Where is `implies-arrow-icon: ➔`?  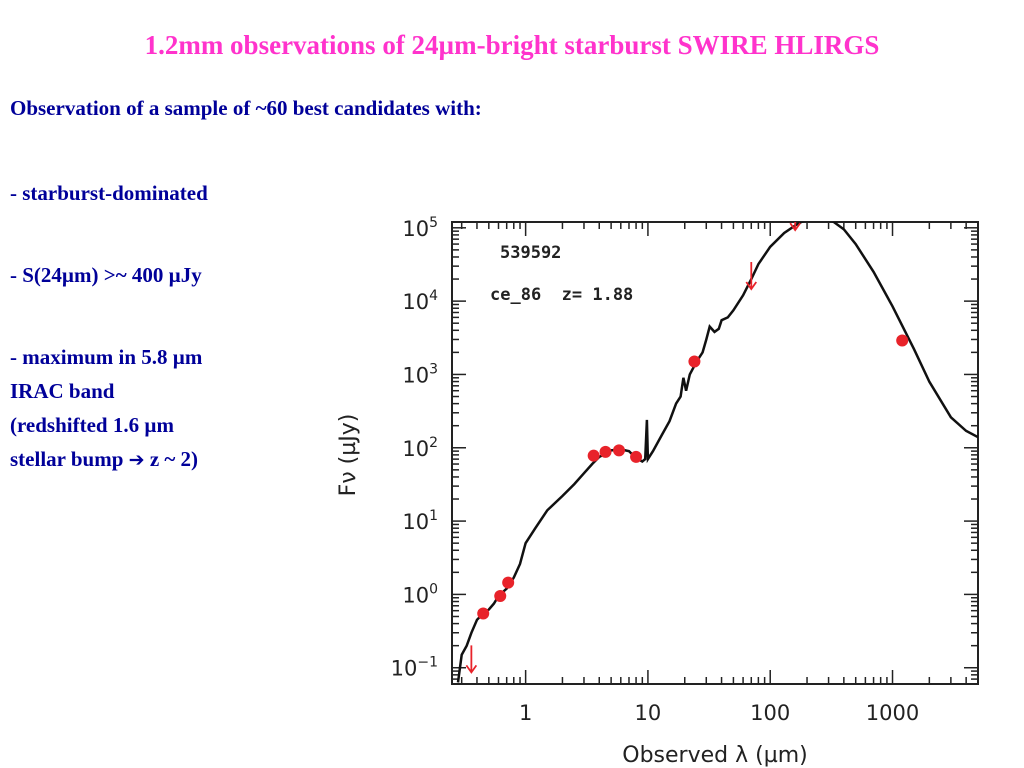
implies-arrow-icon: ➔ is located at coordinates (136, 460).